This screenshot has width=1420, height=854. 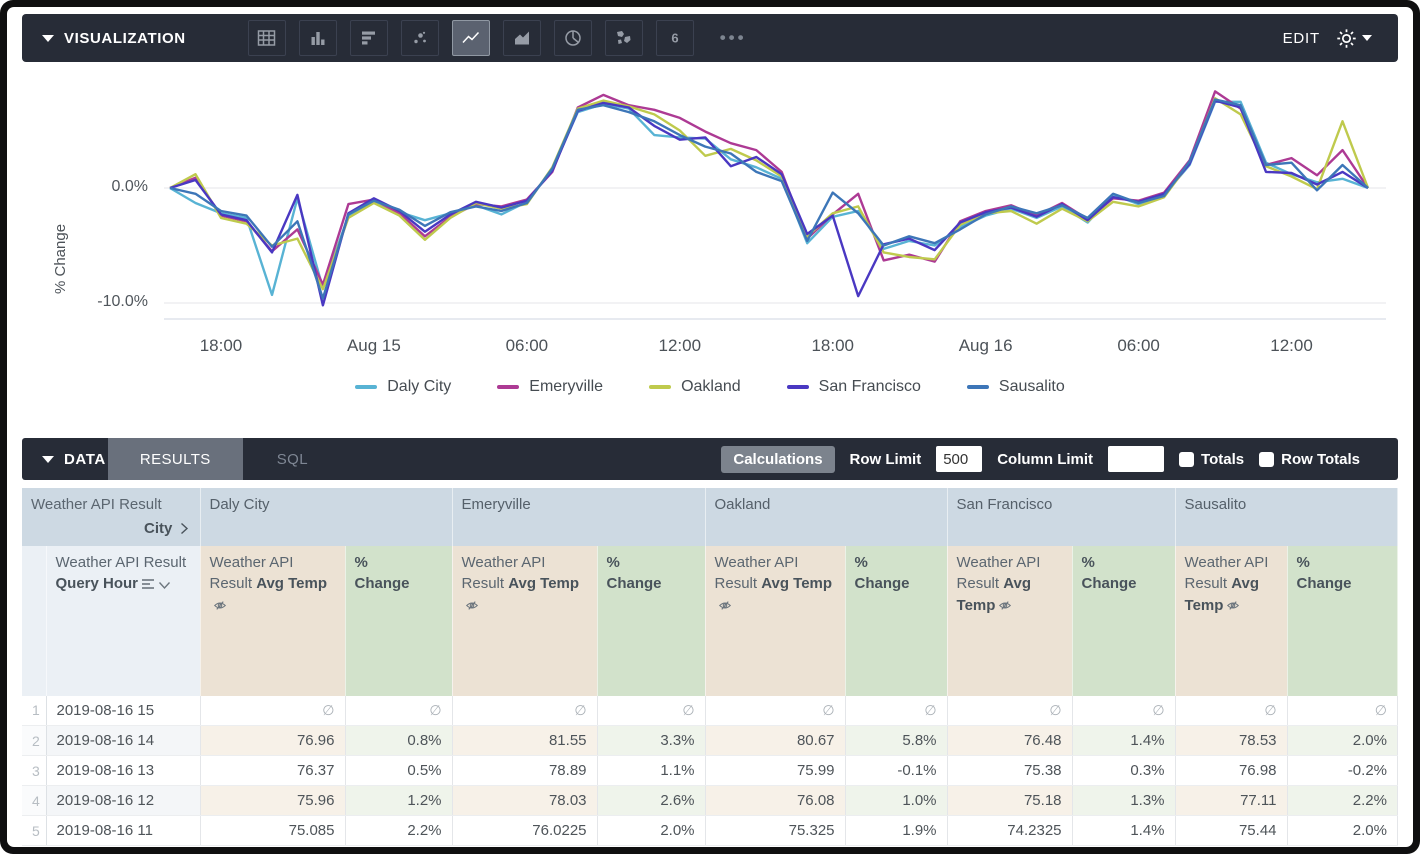 What do you see at coordinates (775, 800) in the screenshot?
I see `avg-temp-cell: 76.08` at bounding box center [775, 800].